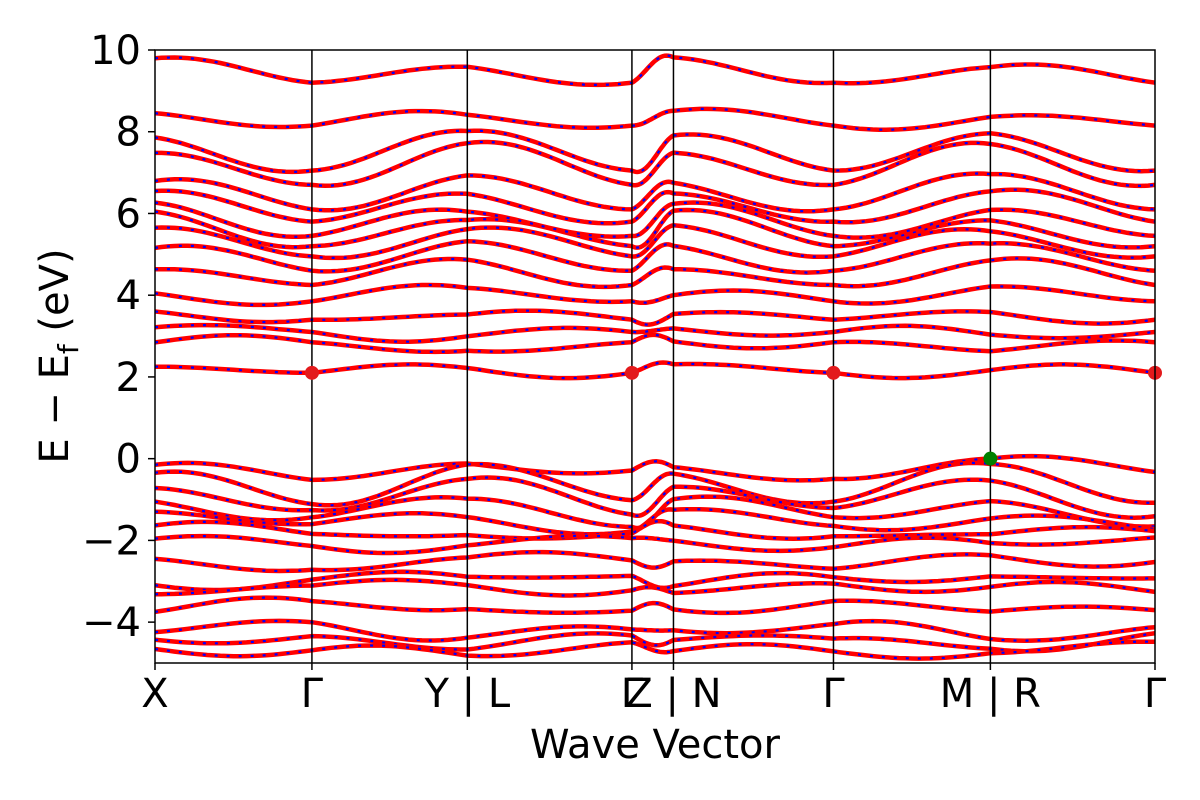  I want to click on y-axis-title-subscript: f, so click(68, 348).